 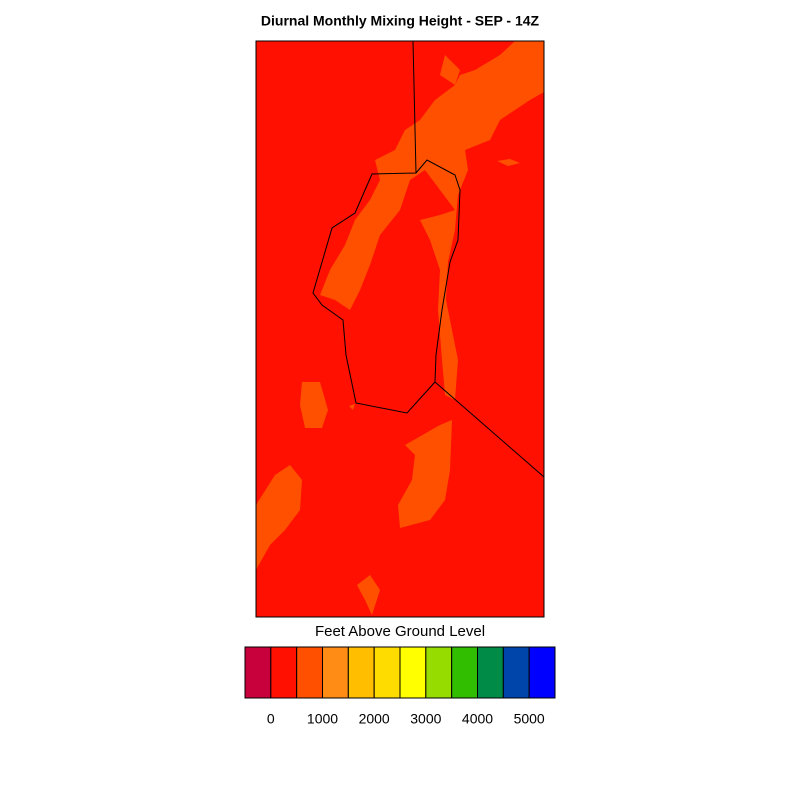 I want to click on colorbar: 0 1000 2000 3000 4000 5000, so click(x=400, y=686).